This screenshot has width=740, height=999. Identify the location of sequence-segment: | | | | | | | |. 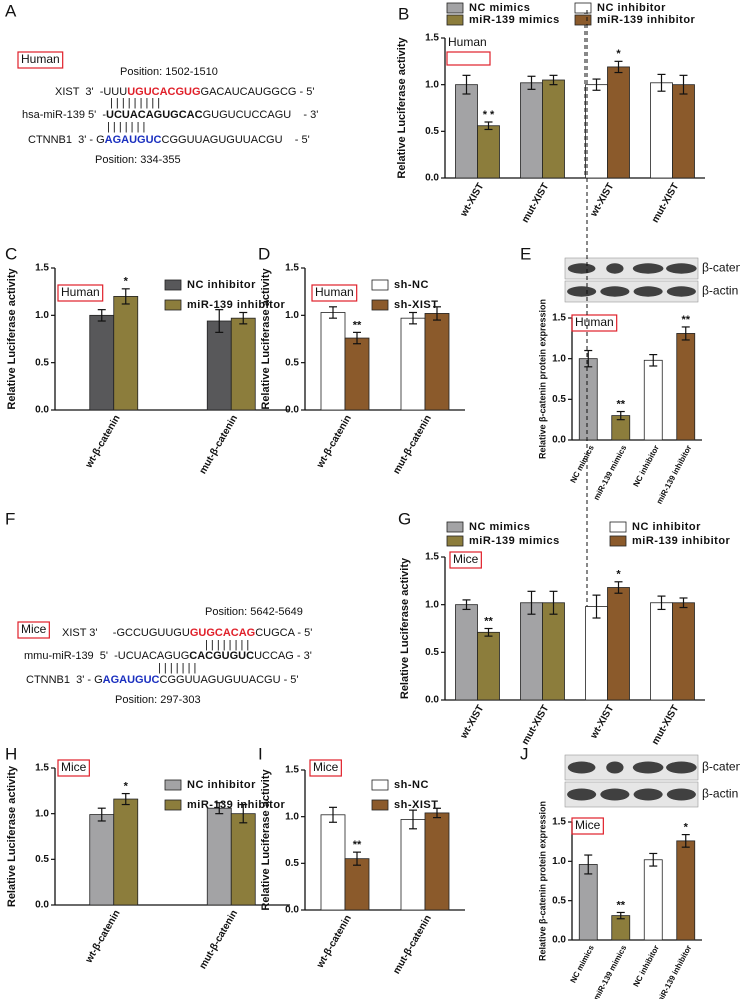
(227, 645).